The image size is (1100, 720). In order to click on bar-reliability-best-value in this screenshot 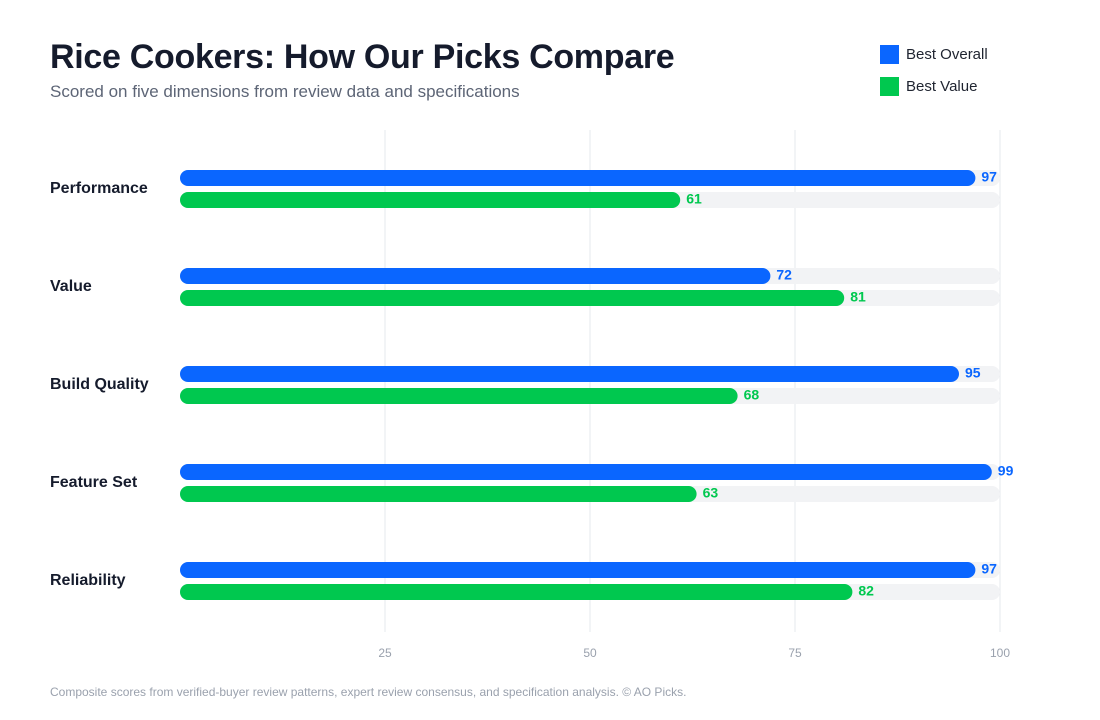, I will do `click(516, 592)`.